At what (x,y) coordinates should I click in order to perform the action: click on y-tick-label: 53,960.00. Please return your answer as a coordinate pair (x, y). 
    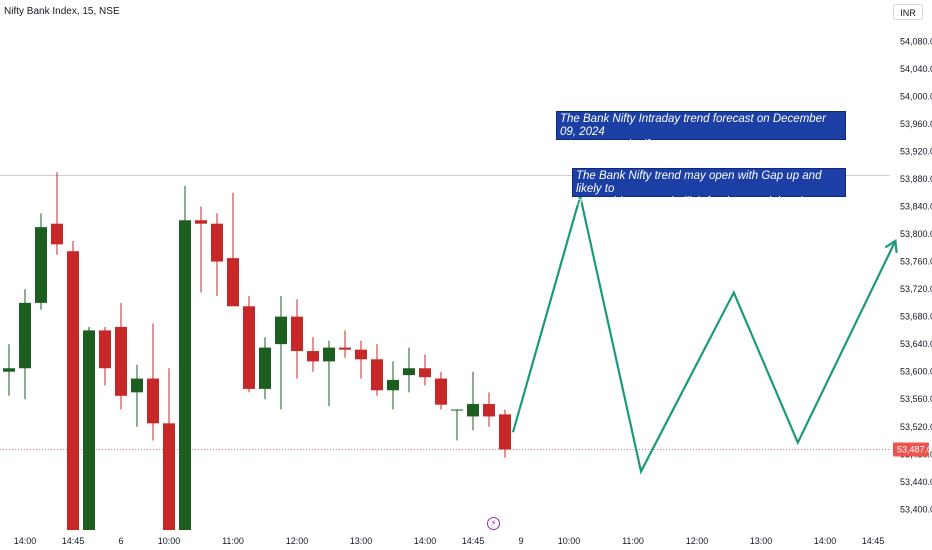
    Looking at the image, I should click on (916, 124).